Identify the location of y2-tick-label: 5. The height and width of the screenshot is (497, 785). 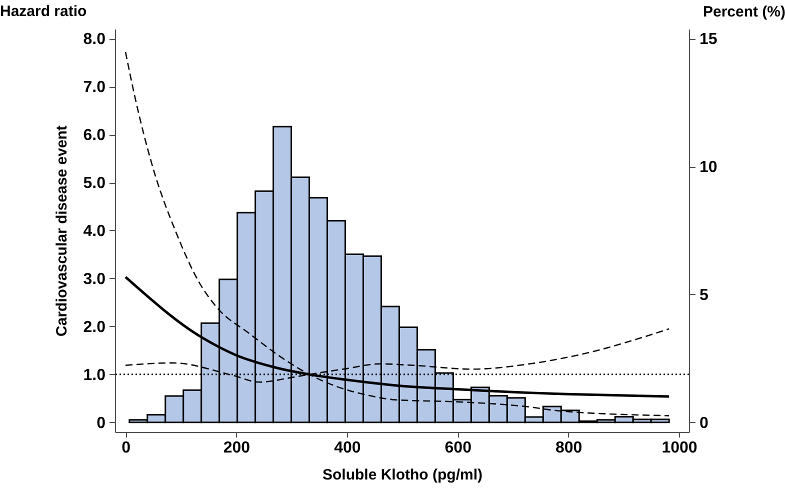
(704, 295).